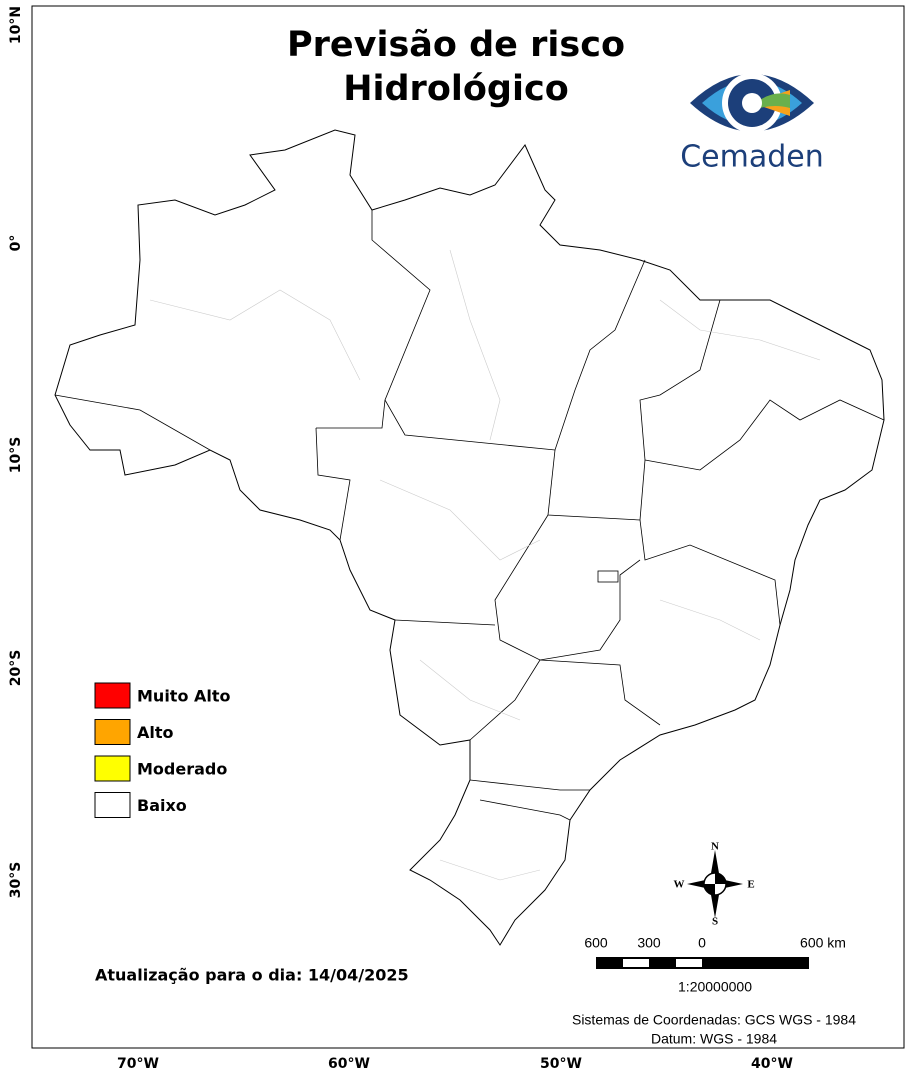 This screenshot has height=1080, width=916. Describe the element at coordinates (184, 696) in the screenshot. I see `legend-label: Muito Alto` at that location.